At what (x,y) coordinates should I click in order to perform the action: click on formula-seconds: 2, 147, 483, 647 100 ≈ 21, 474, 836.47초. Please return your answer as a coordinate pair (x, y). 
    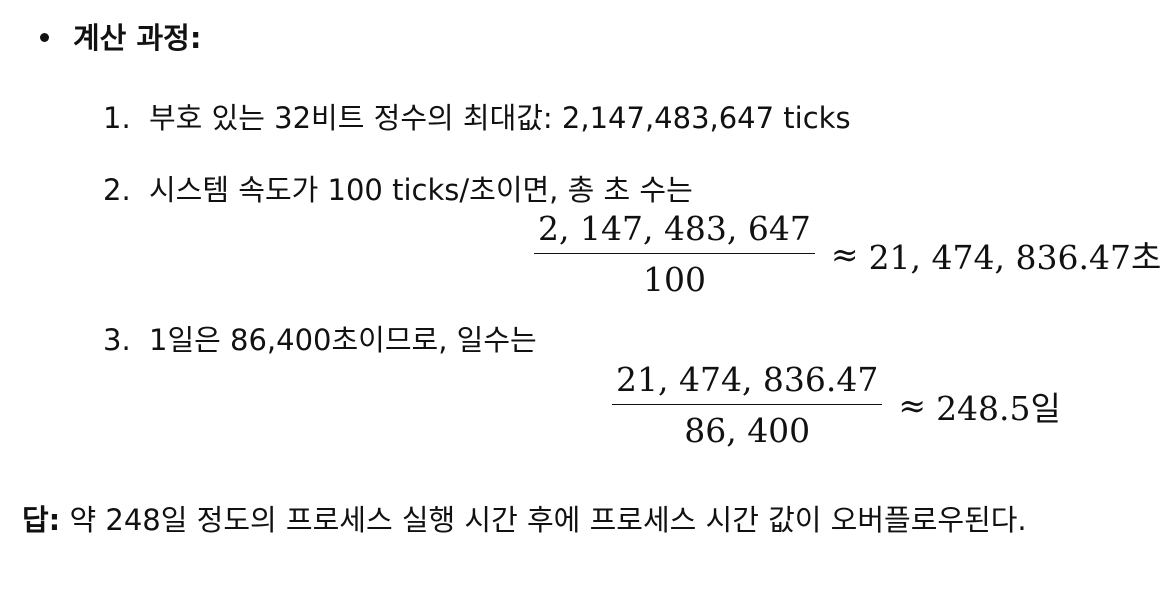
    Looking at the image, I should click on (847, 254).